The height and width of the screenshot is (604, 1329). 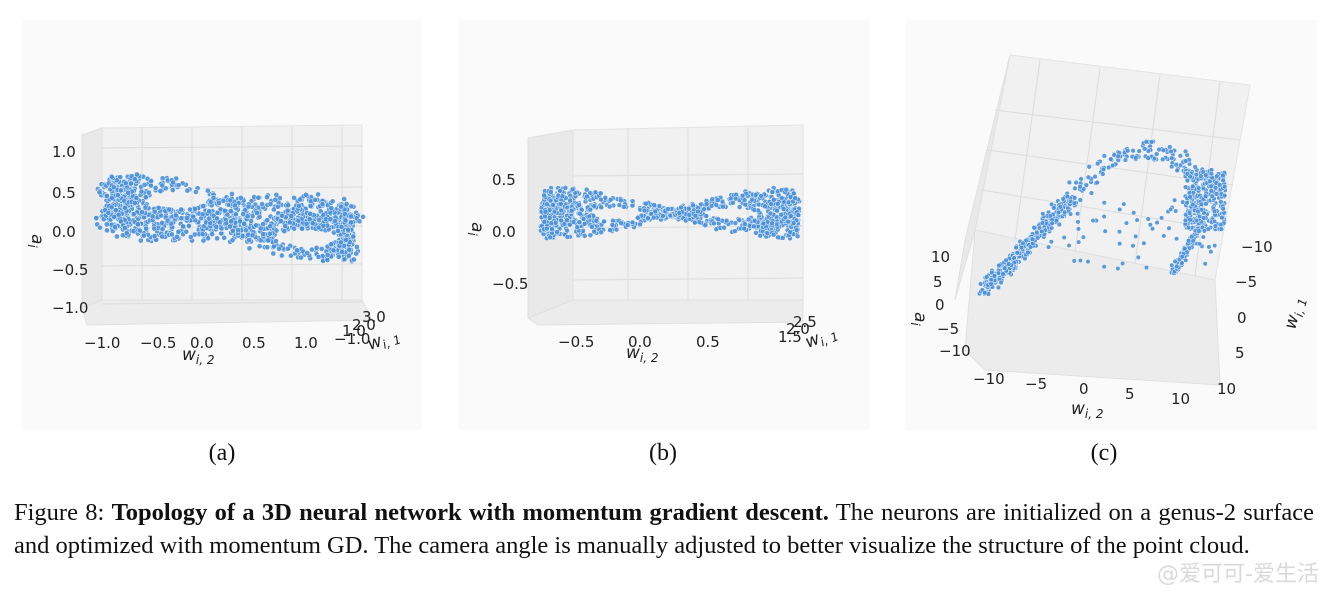 What do you see at coordinates (940, 305) in the screenshot?
I see `z-tick-label: 0` at bounding box center [940, 305].